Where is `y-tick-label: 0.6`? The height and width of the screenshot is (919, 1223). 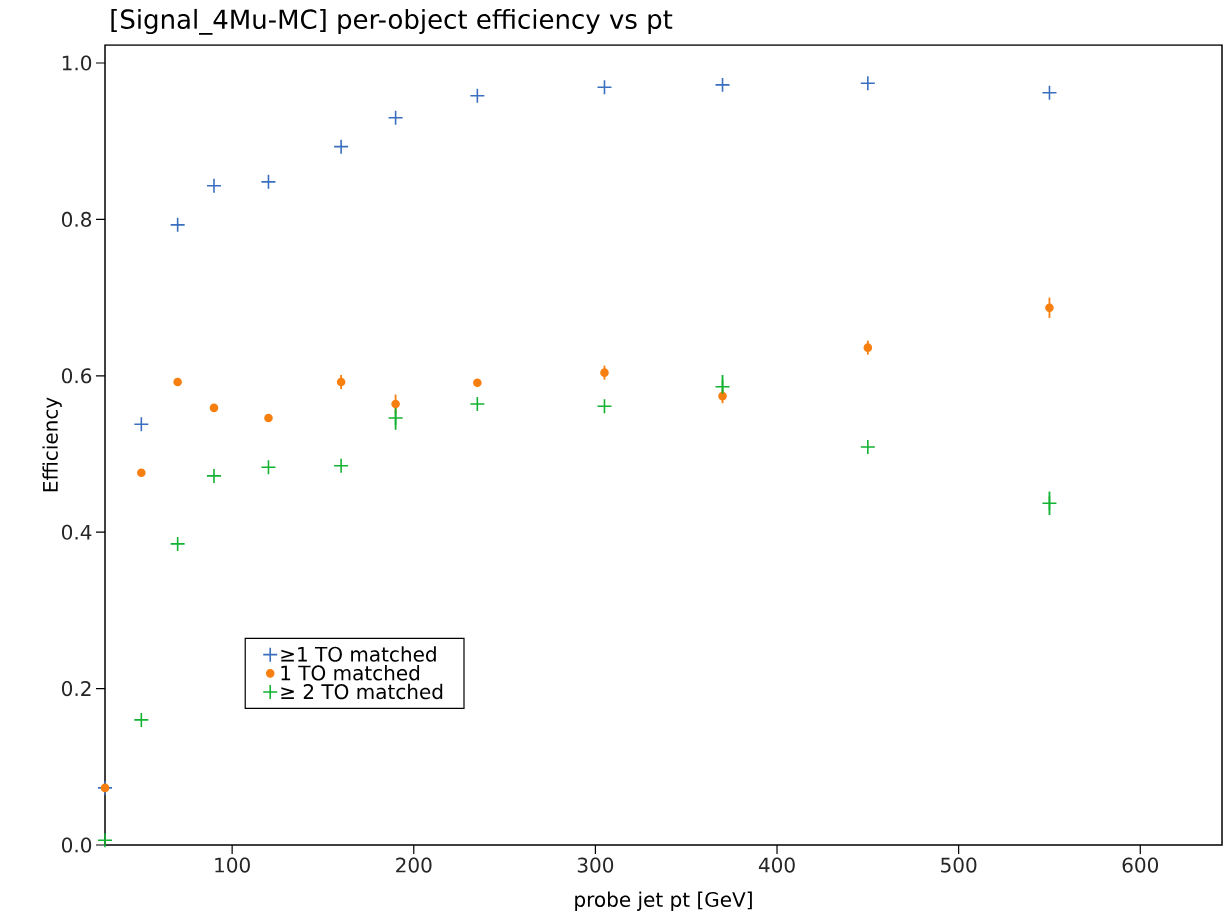 y-tick-label: 0.6 is located at coordinates (76, 376).